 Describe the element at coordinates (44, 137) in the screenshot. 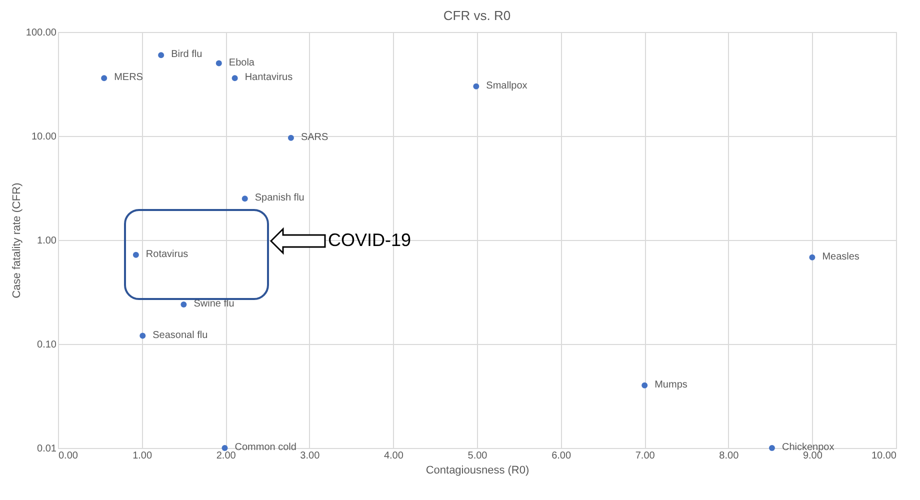

I see `y-tick-label: 10.00` at that location.